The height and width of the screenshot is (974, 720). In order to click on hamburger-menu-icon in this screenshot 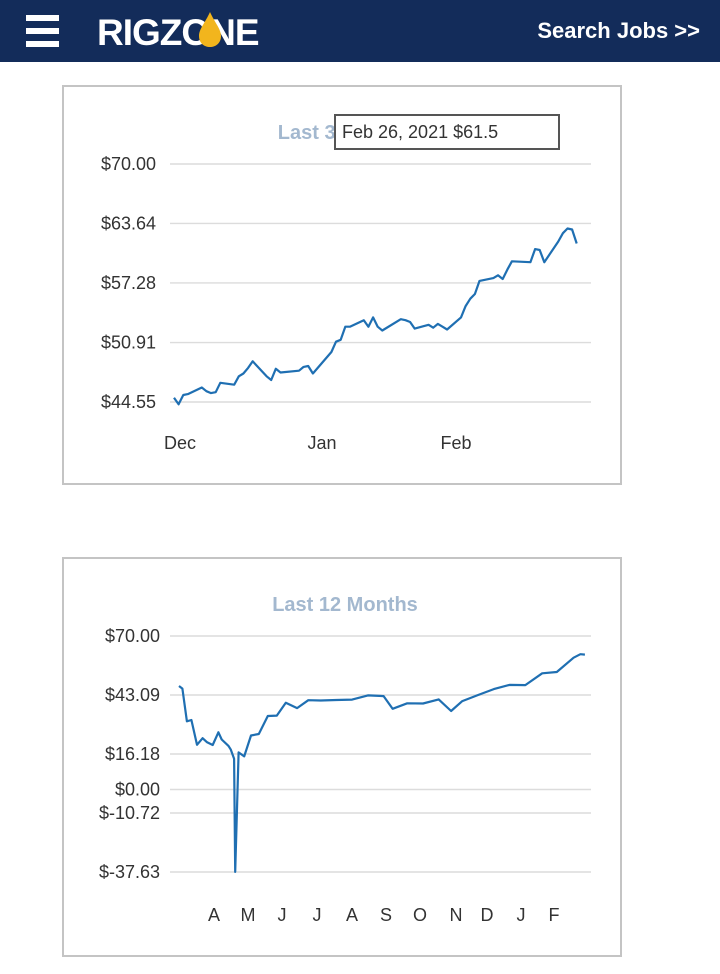, I will do `click(42, 31)`.